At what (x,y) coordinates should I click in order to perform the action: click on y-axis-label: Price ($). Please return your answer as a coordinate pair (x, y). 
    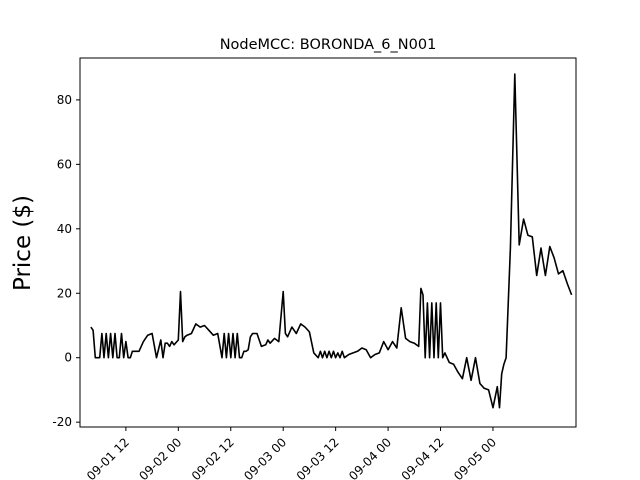
    Looking at the image, I should click on (23, 243).